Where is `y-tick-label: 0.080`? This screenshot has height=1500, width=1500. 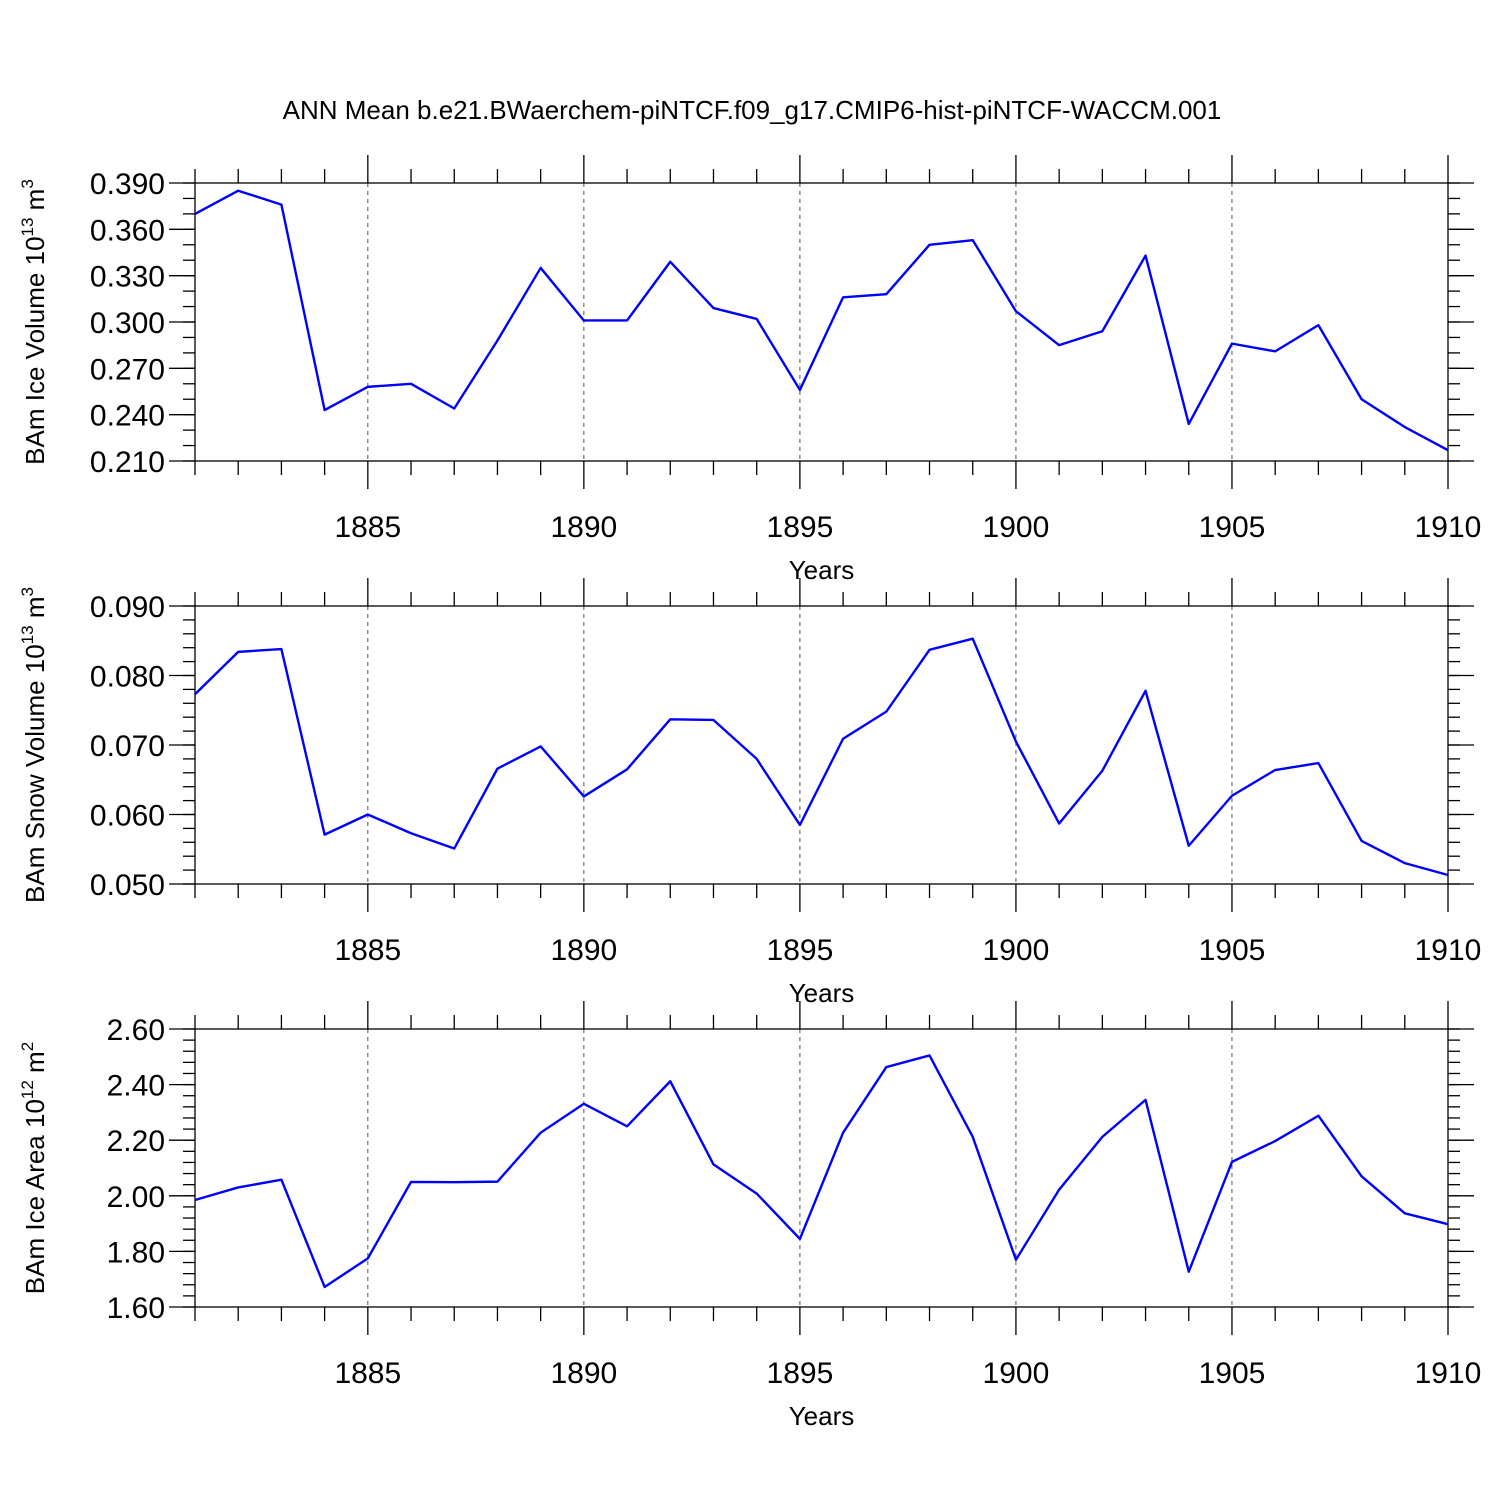 y-tick-label: 0.080 is located at coordinates (127, 677).